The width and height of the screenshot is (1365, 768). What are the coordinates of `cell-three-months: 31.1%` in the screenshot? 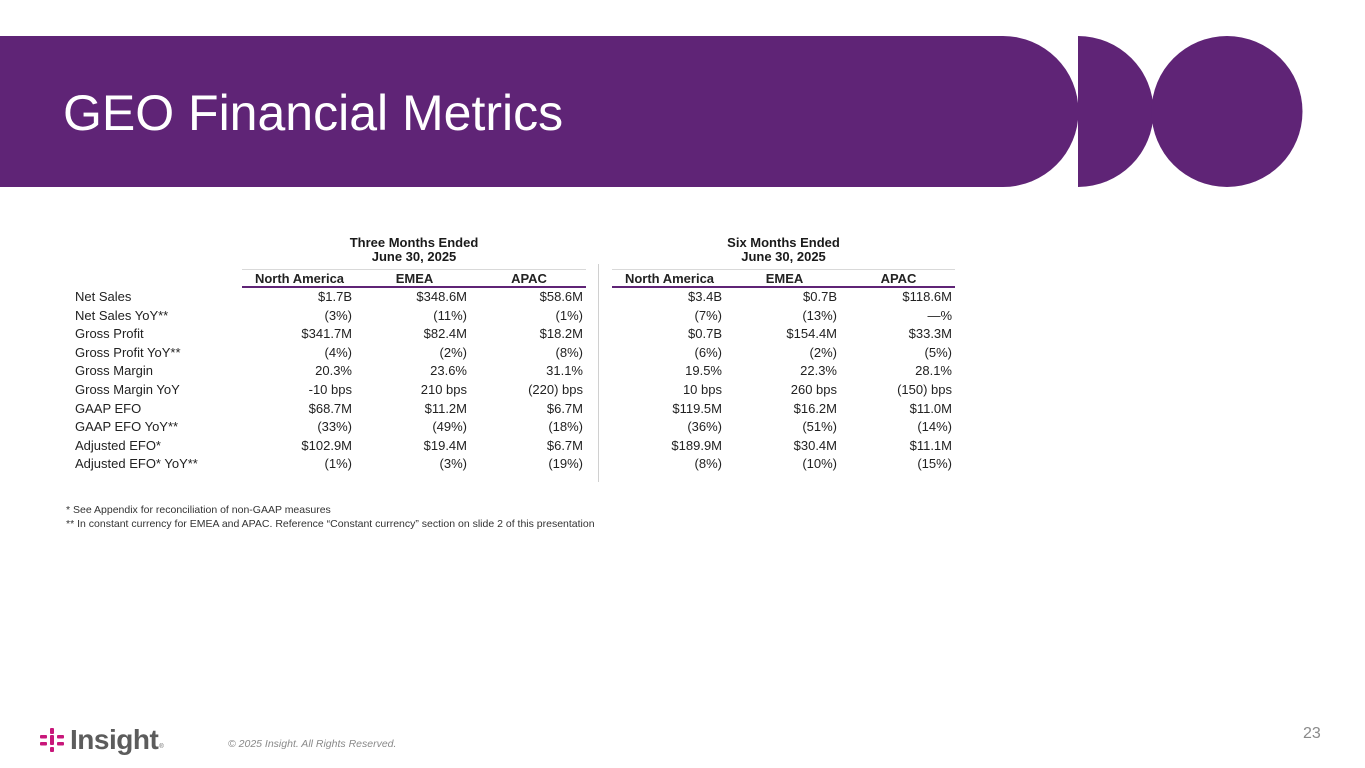 It's located at (564, 371).